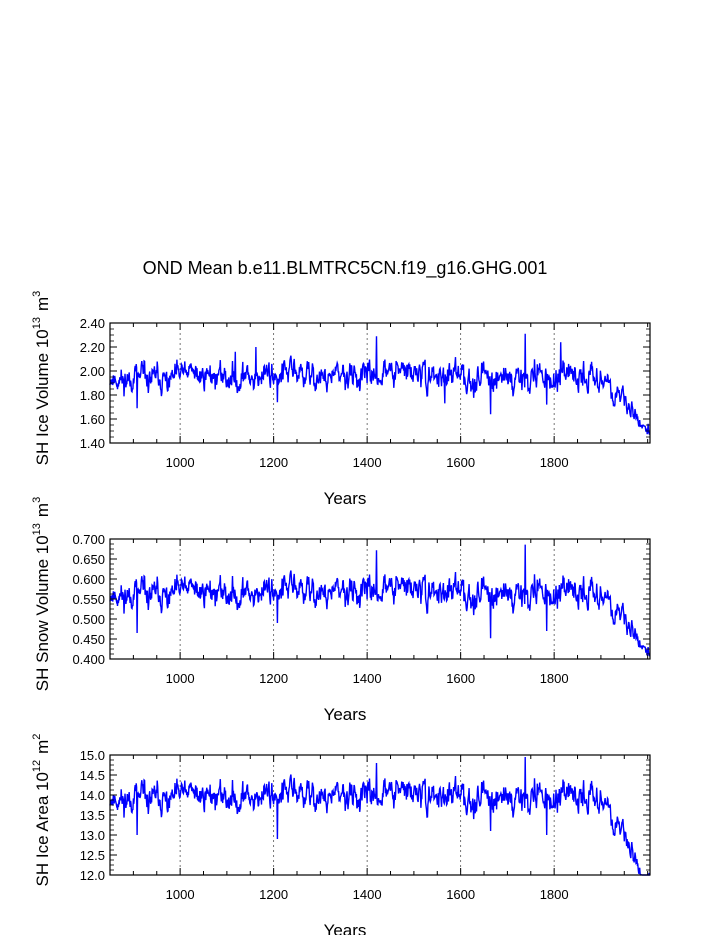 This screenshot has width=723, height=935. I want to click on y-tick-label: 12.5, so click(92, 855).